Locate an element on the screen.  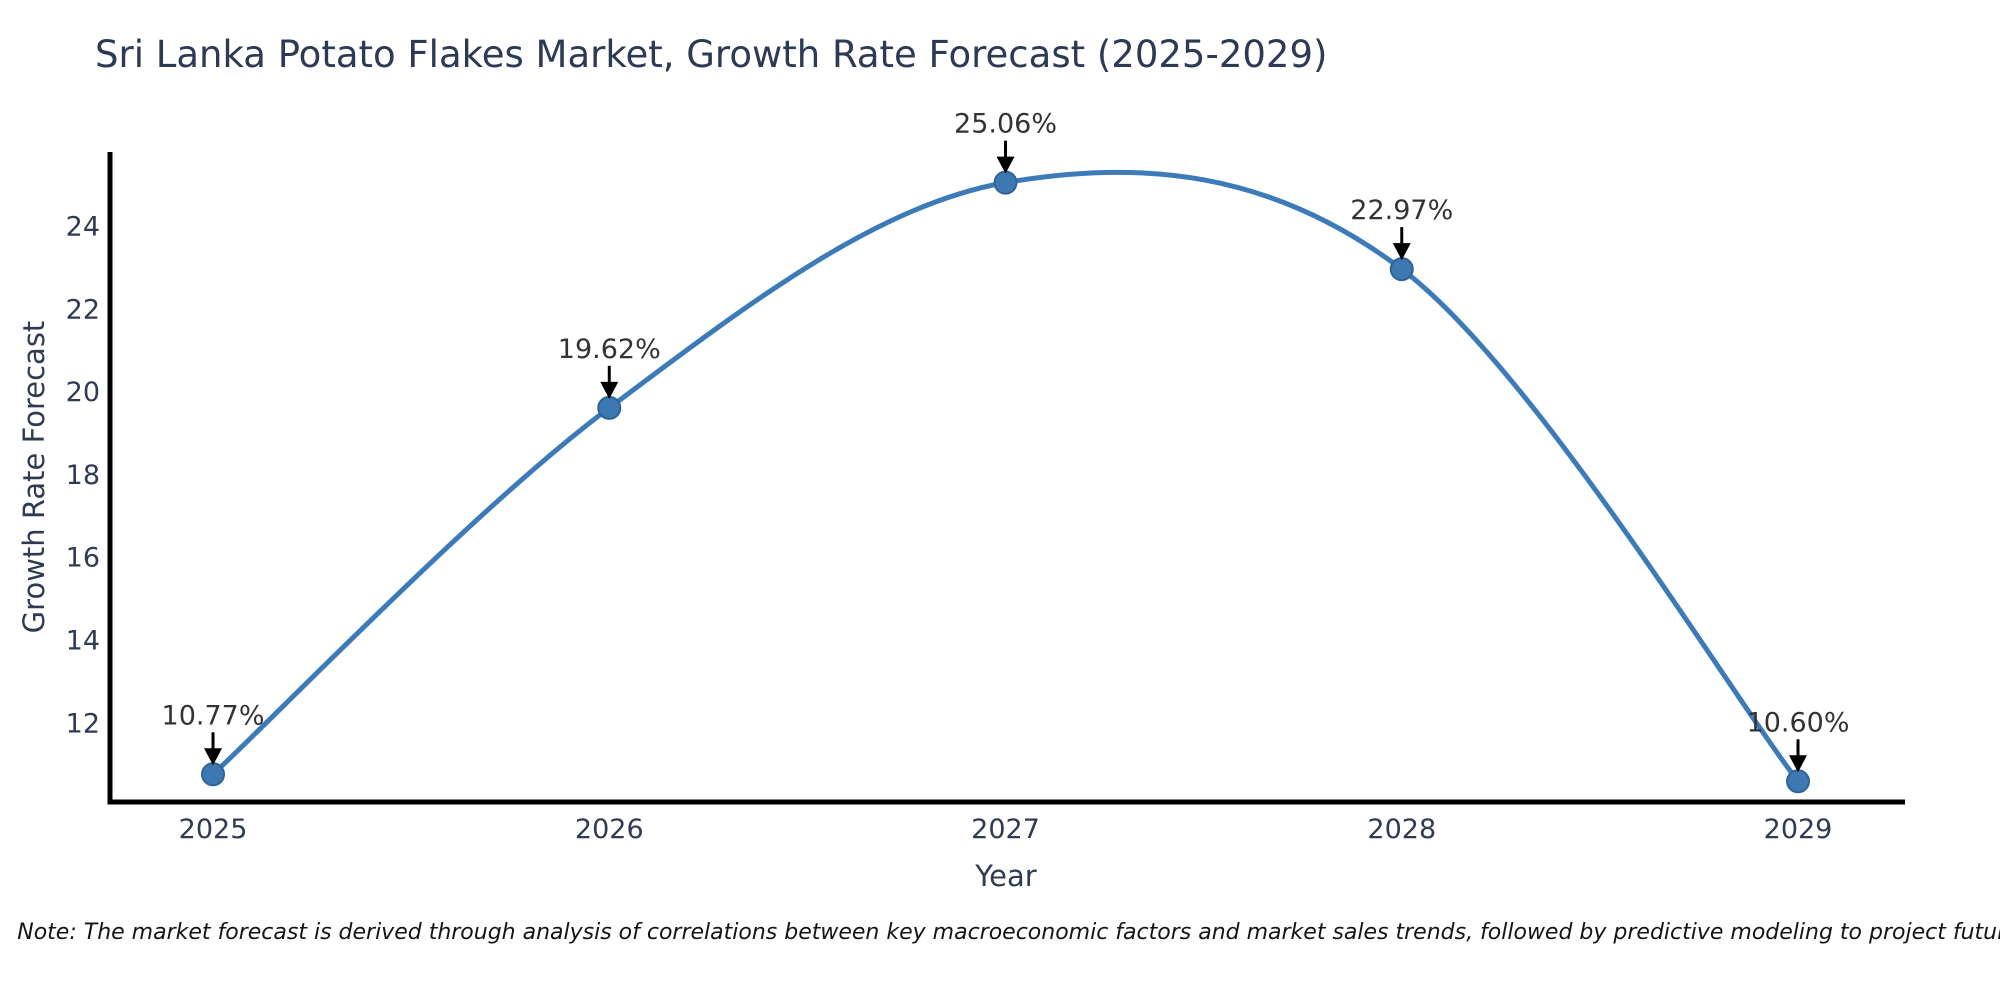
y-tick-labels: 12 14 16 18 20 22 24 is located at coordinates (83, 476).